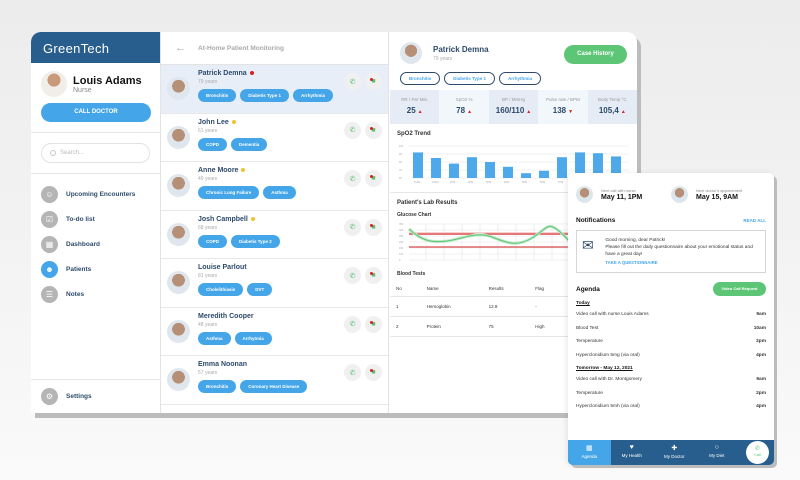 Image resolution: width=800 pixels, height=480 pixels. Describe the element at coordinates (571, 112) in the screenshot. I see `trend-down-icon: ▼` at that location.